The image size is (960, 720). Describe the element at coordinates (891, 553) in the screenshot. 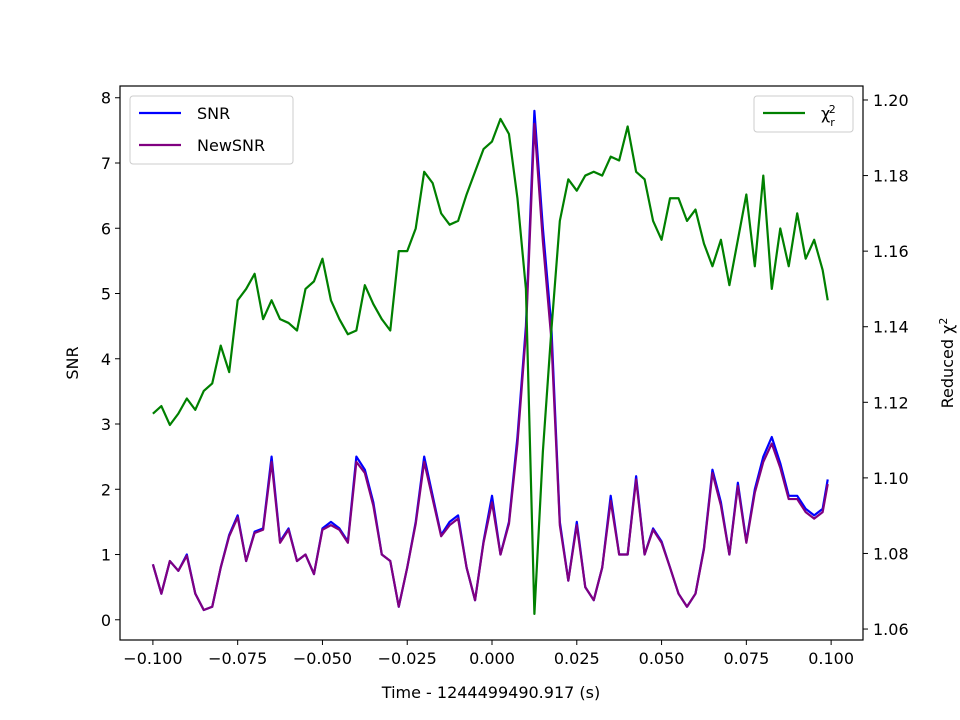

I see `y2-tick-label: 1.08` at that location.